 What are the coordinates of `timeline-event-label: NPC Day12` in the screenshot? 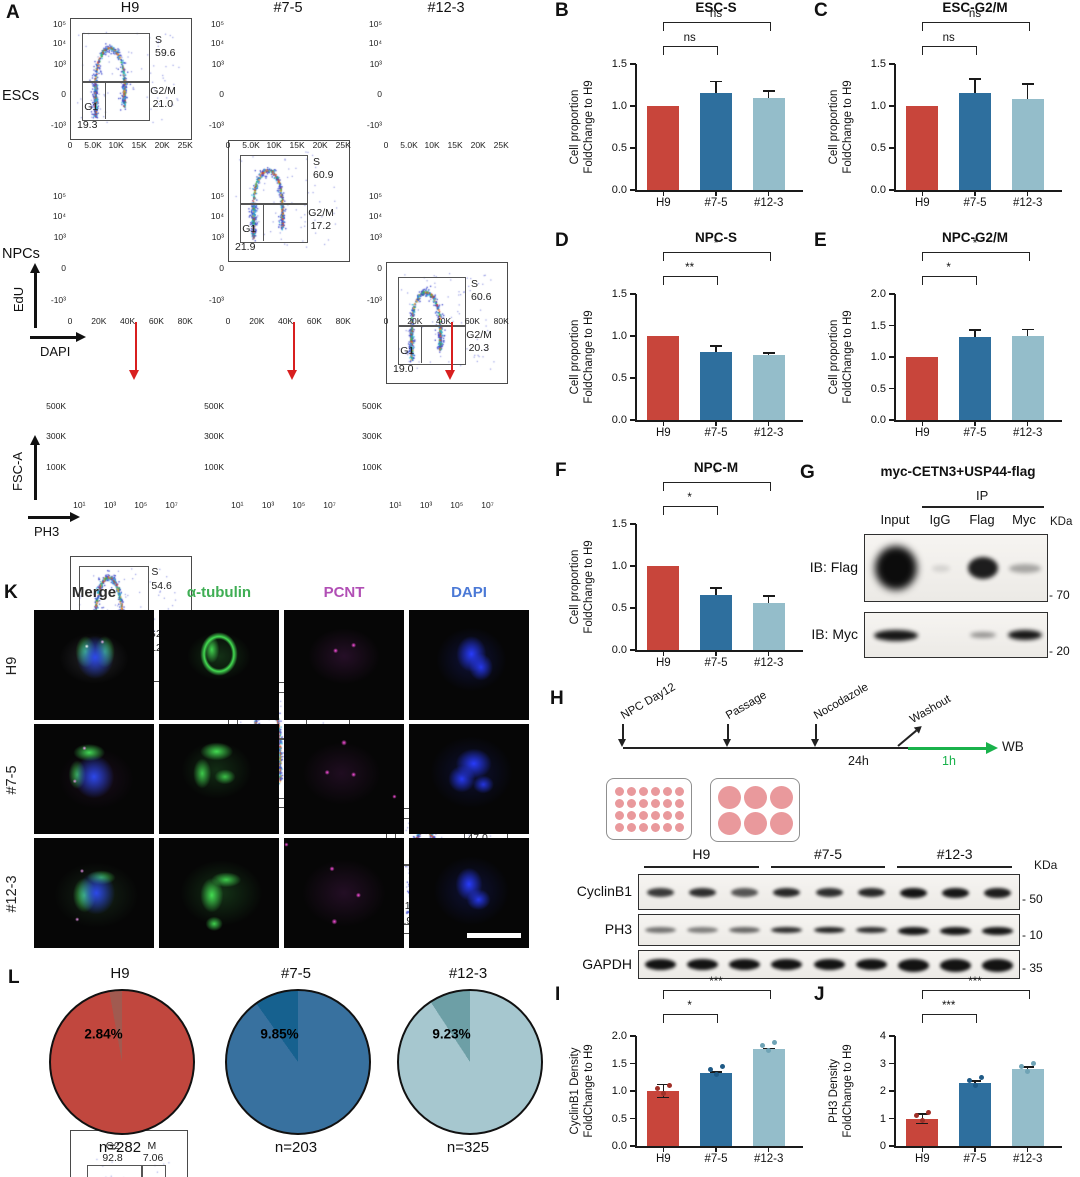 It's located at (648, 701).